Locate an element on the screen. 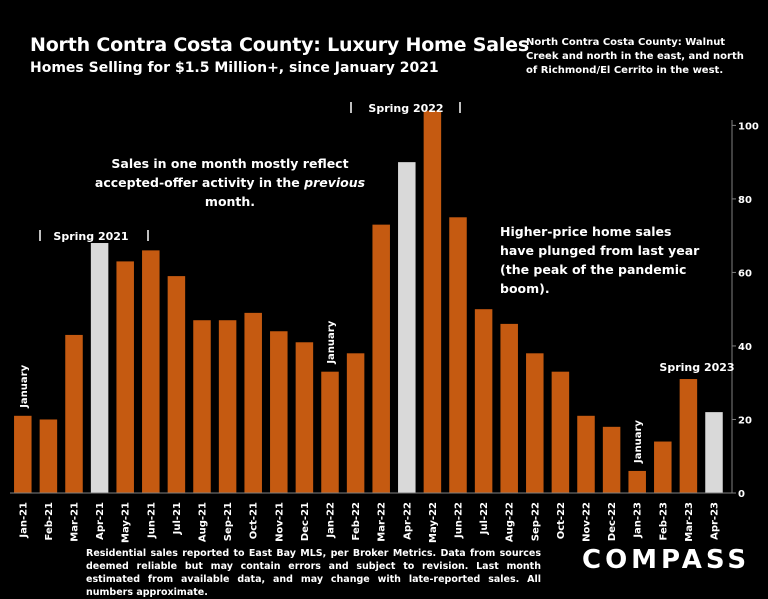 The height and width of the screenshot is (599, 768). x-tick-label: Oct-22 is located at coordinates (561, 520).